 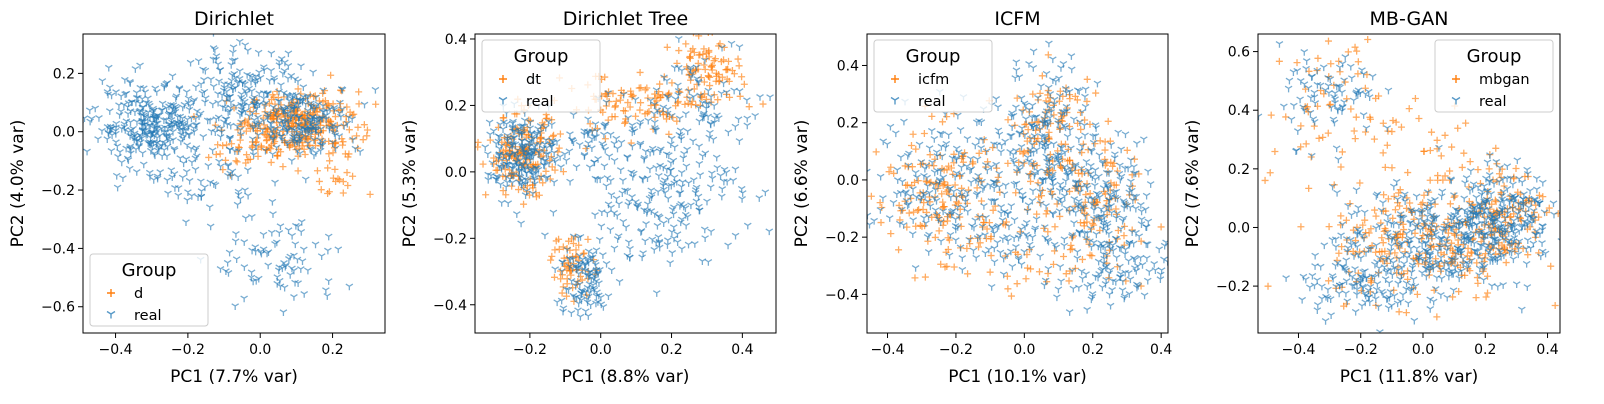 What do you see at coordinates (895, 79) in the screenshot?
I see `legend-marker-icfm` at bounding box center [895, 79].